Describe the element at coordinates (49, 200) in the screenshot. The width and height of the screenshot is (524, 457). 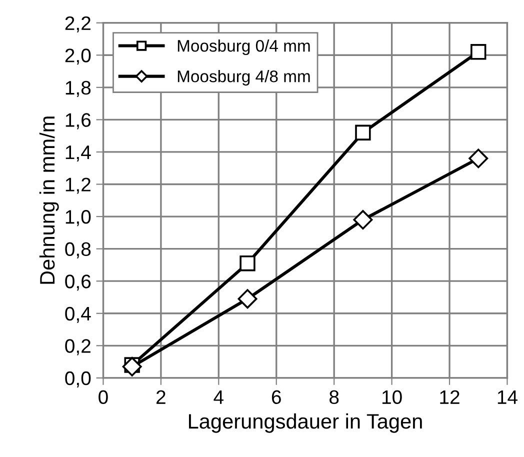
I see `y-axis-title: Dehnung in mm/m` at that location.